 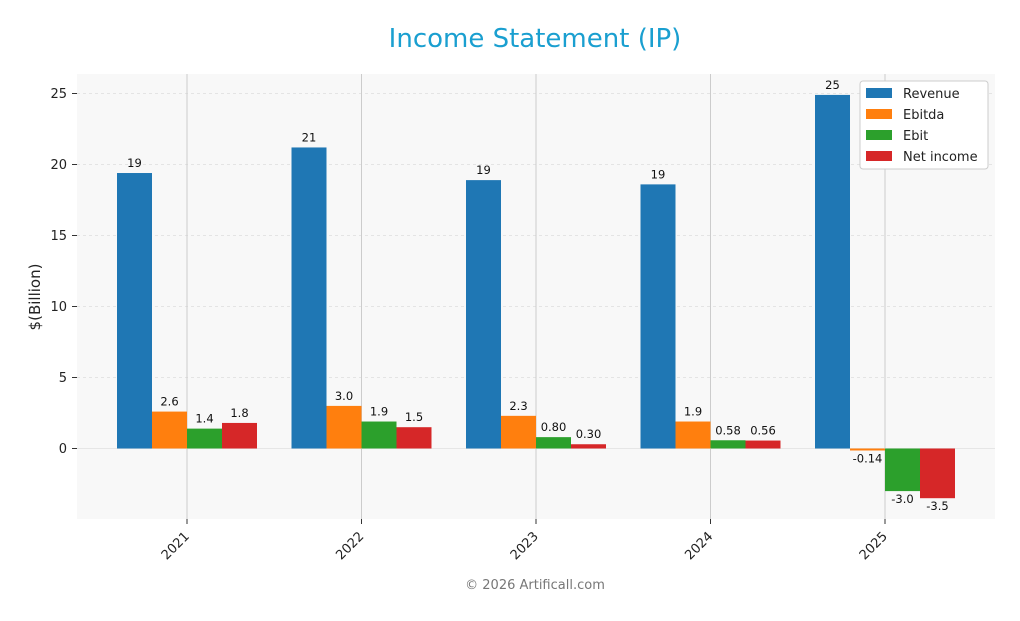 I want to click on bar-value-label: 0.56, so click(x=763, y=431).